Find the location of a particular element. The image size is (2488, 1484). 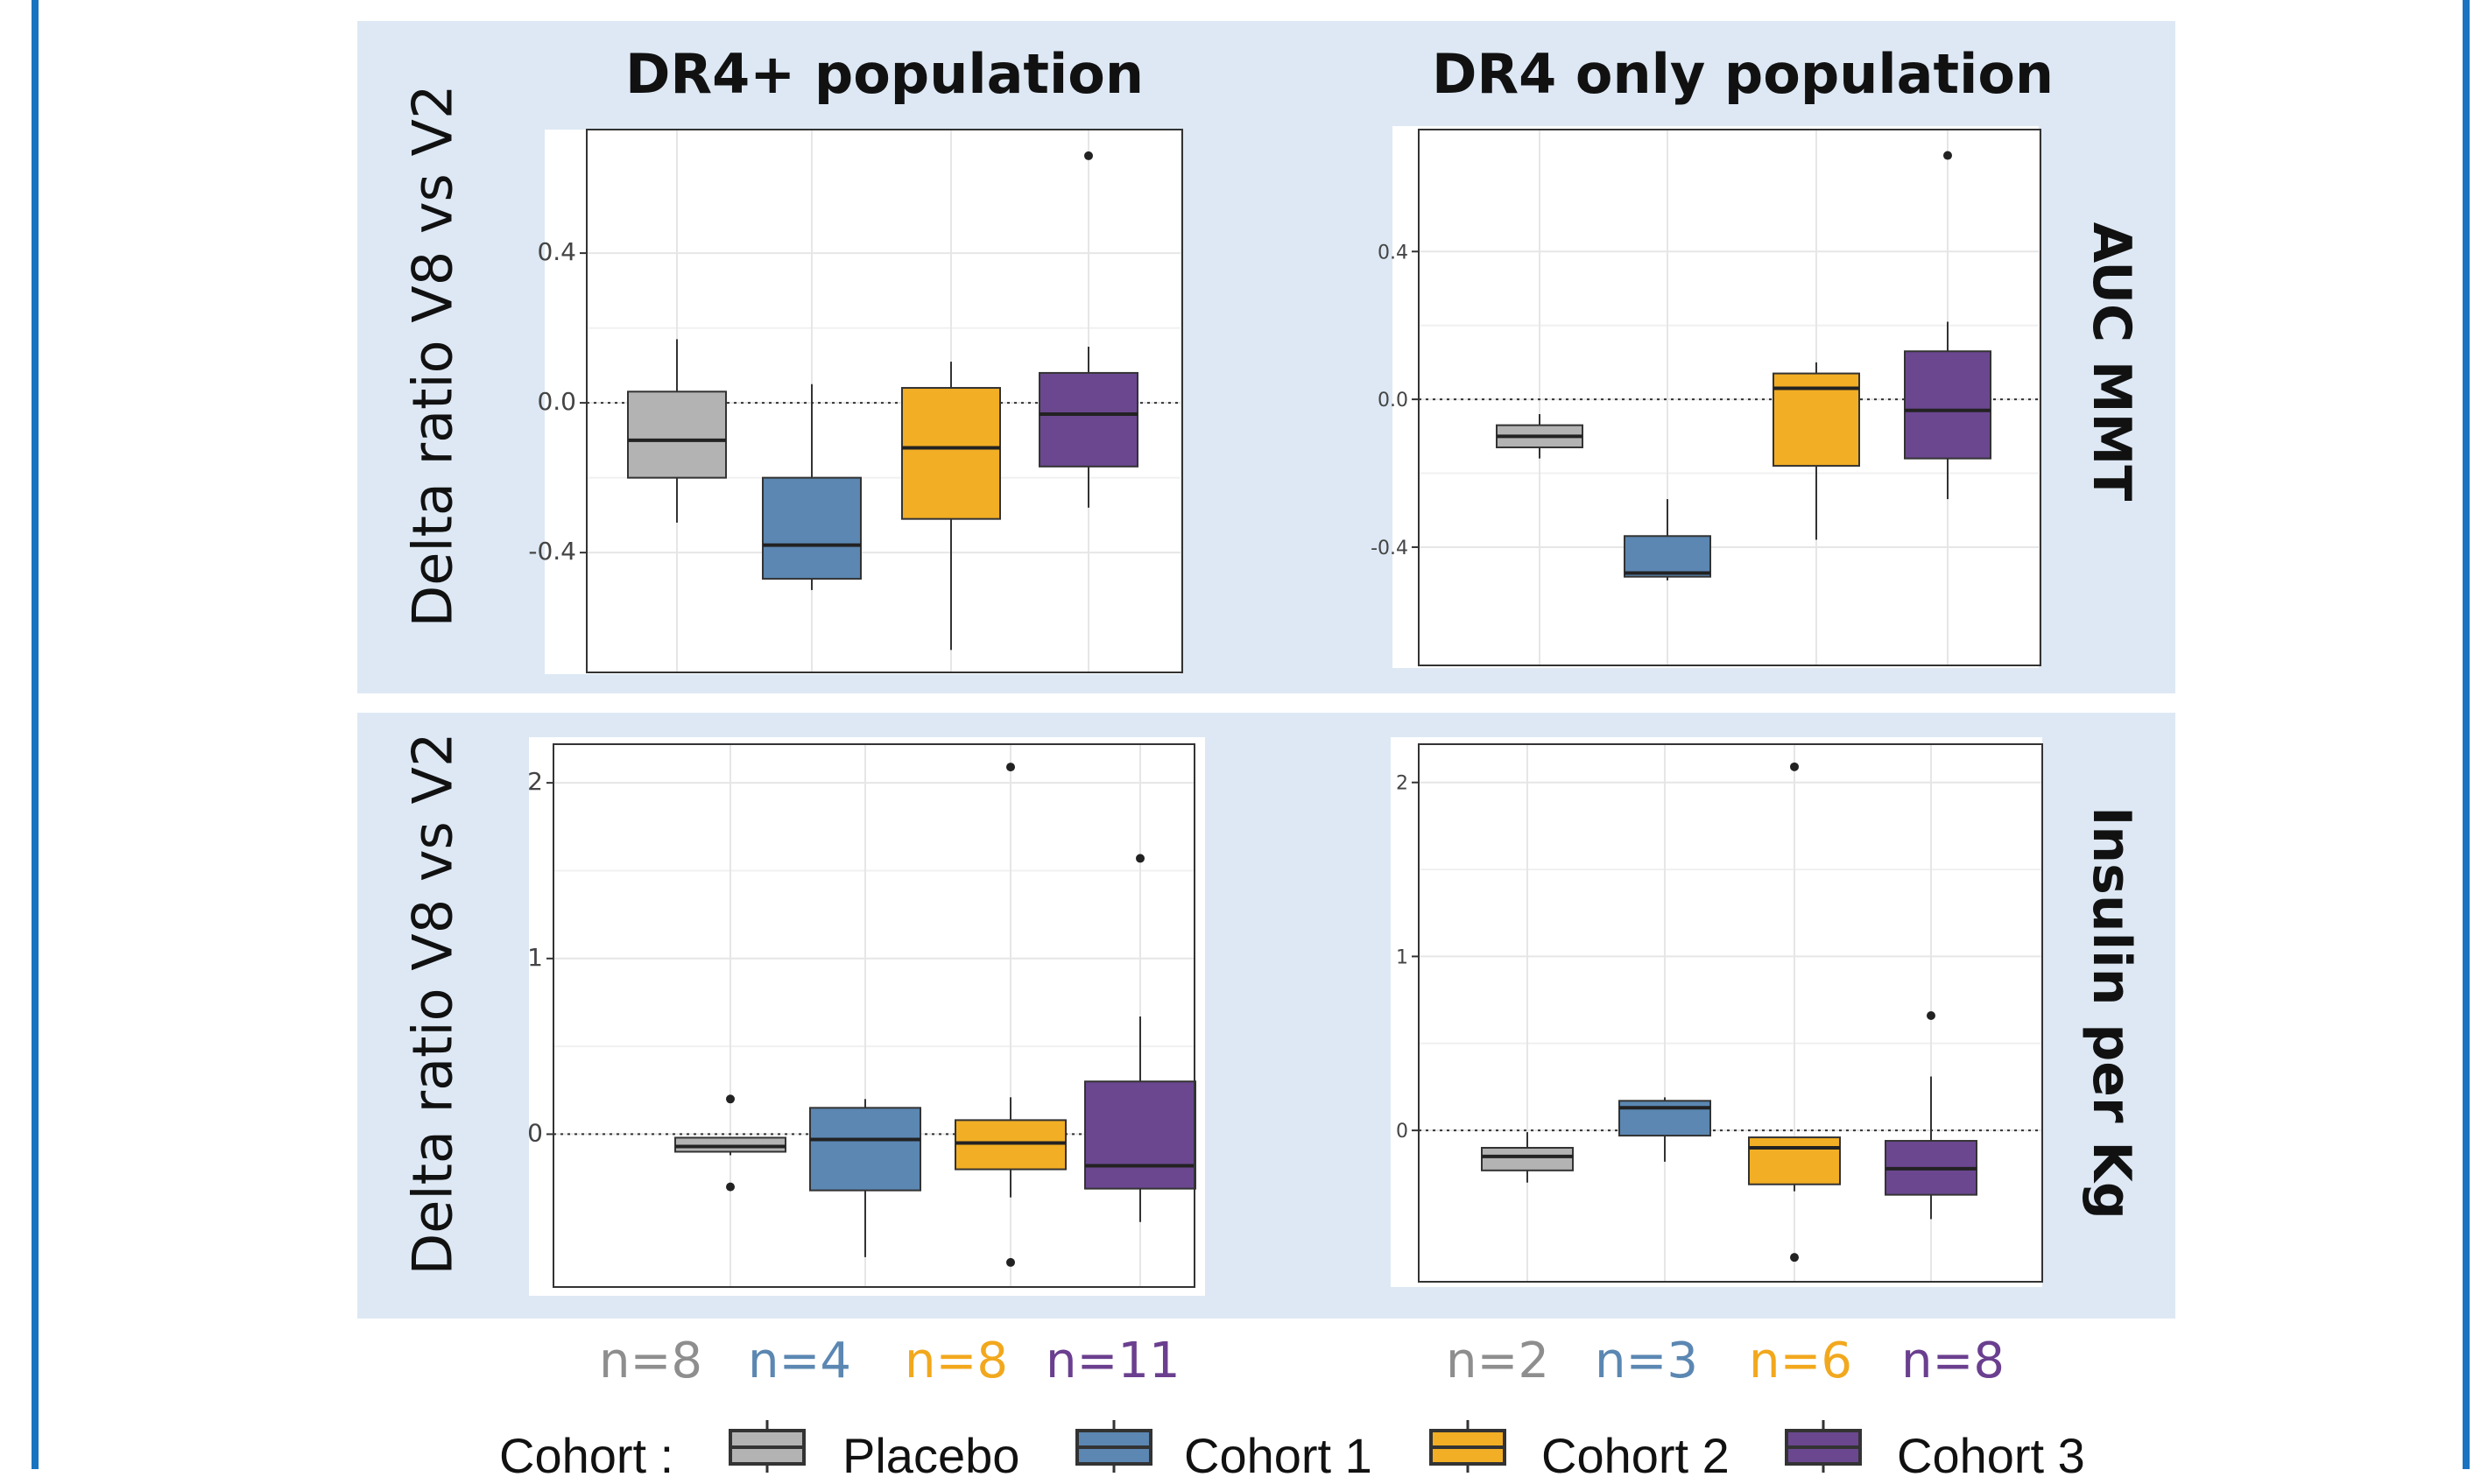

legend-key-placebo is located at coordinates (767, 1446).